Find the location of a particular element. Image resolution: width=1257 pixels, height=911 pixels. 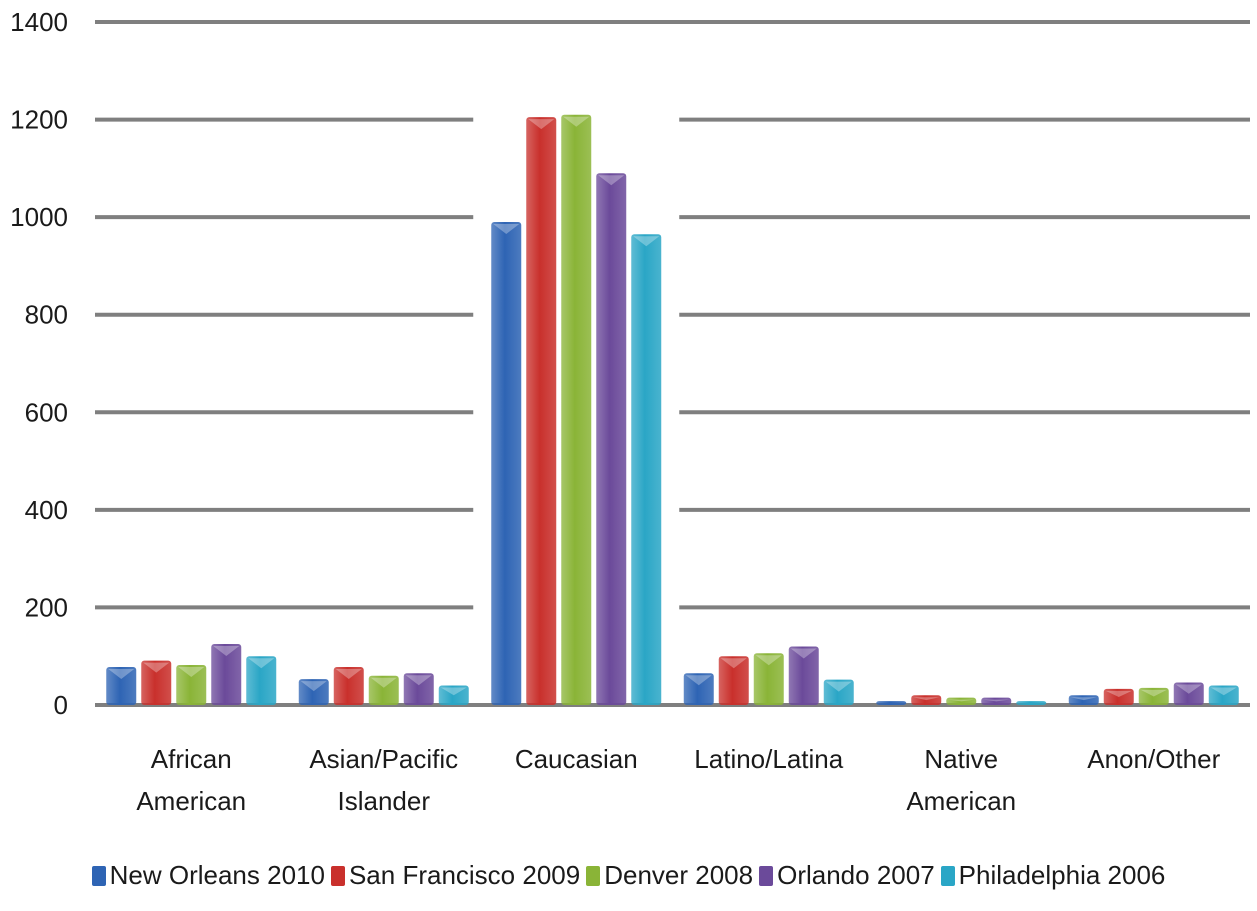

legend-item: Denver 2008 is located at coordinates (669, 875).